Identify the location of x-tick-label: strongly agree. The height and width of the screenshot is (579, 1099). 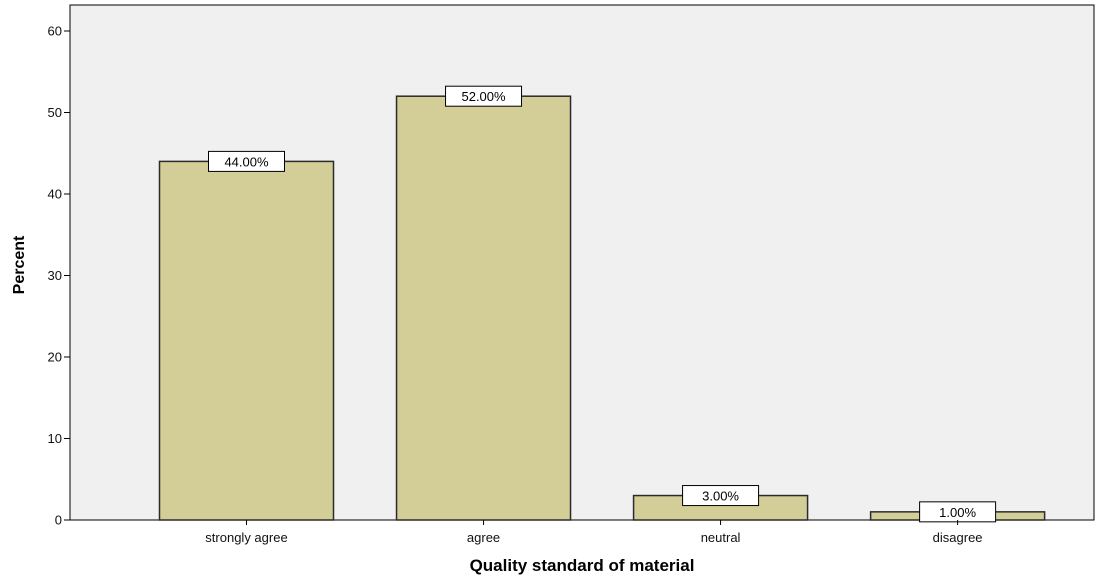
(246, 537).